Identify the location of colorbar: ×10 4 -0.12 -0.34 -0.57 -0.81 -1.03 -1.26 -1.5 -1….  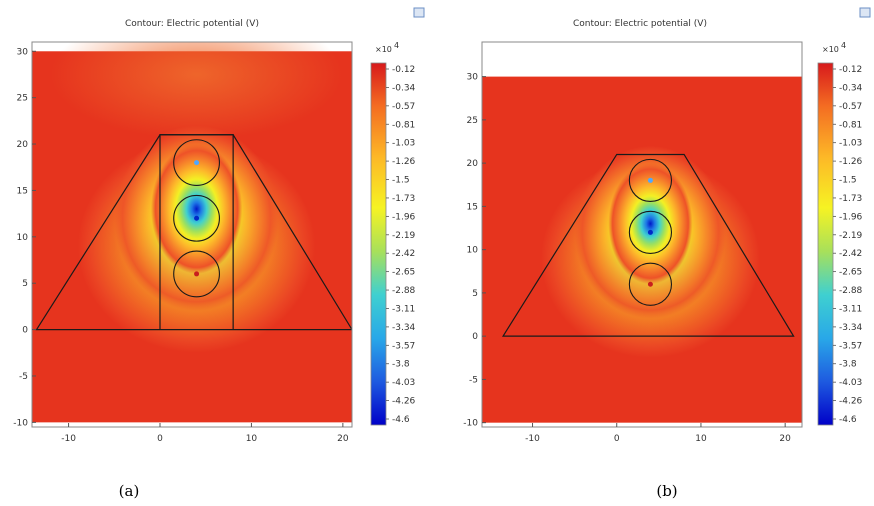
(840, 233).